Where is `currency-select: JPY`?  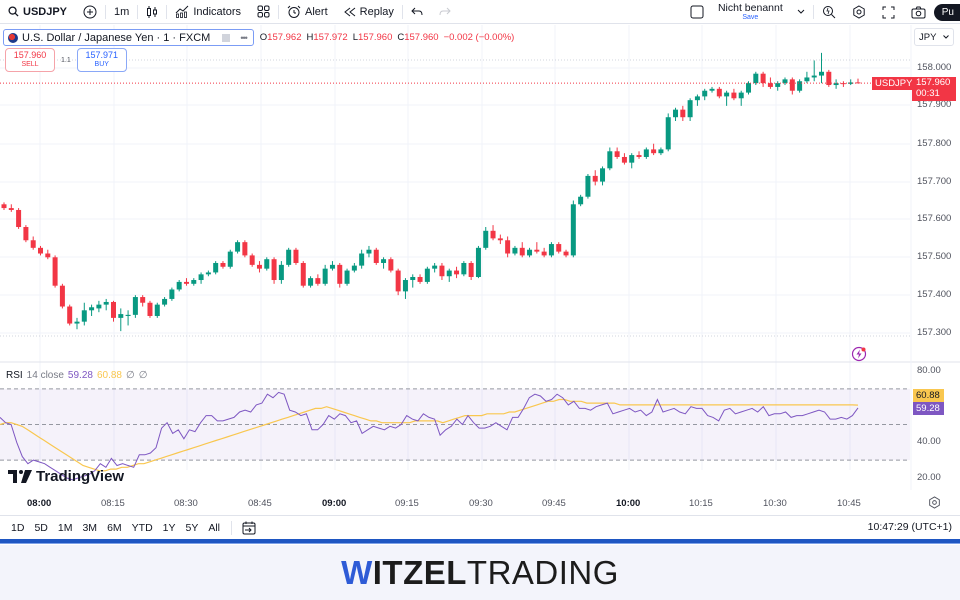 currency-select: JPY is located at coordinates (934, 37).